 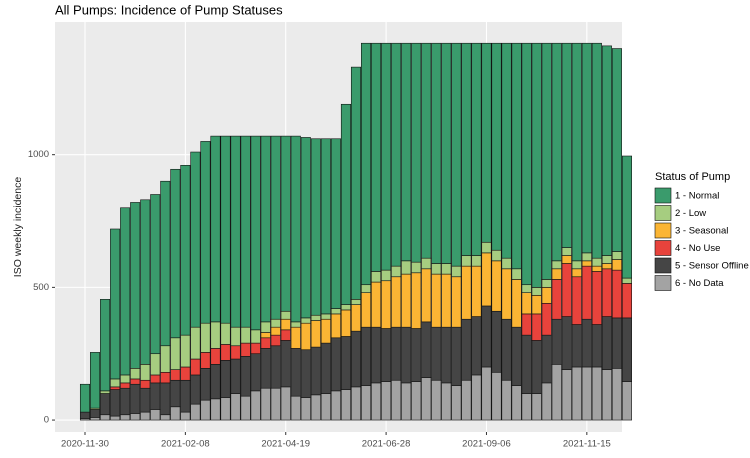 I want to click on x-tick-label: 2020-11-30, so click(x=85, y=444).